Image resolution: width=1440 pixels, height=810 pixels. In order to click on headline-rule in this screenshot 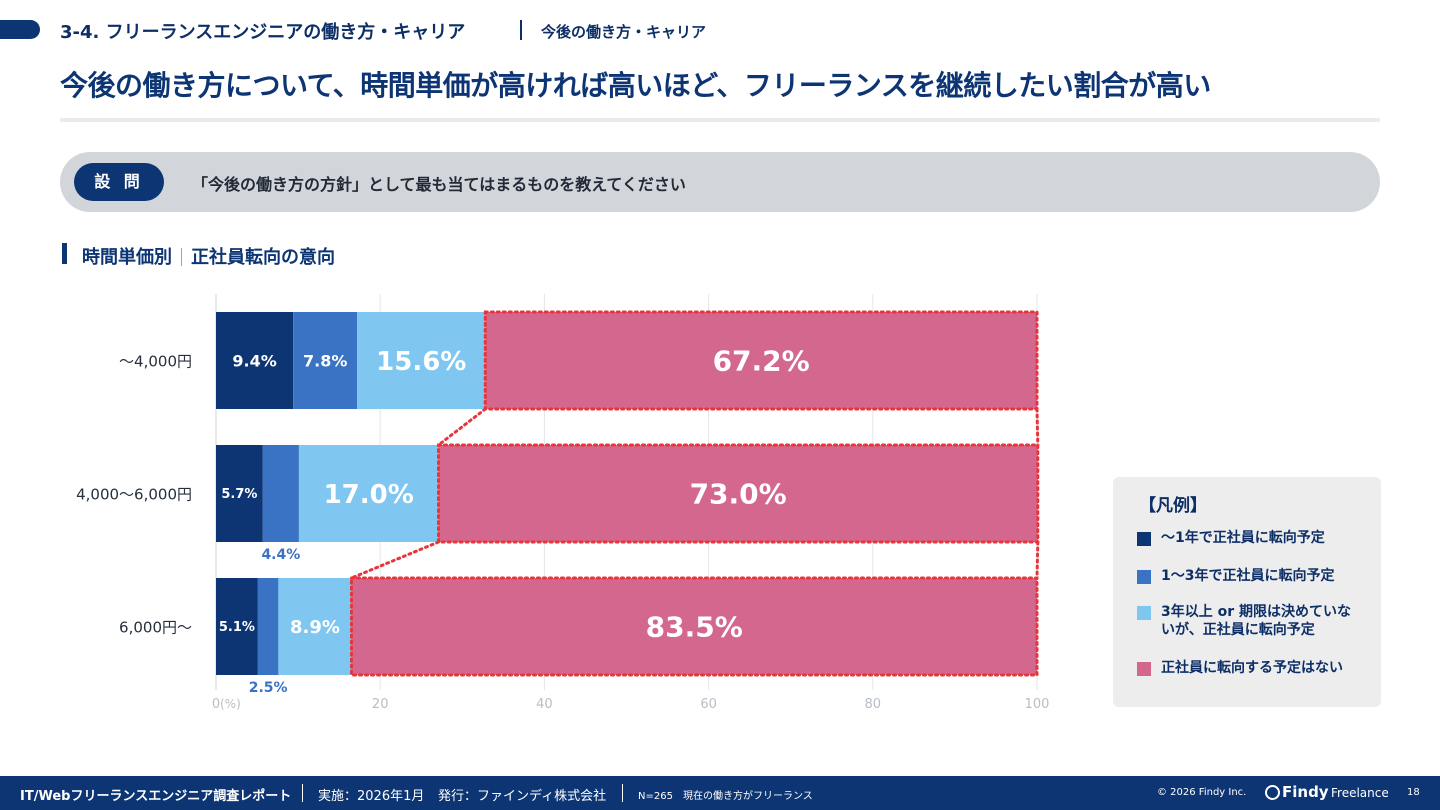, I will do `click(720, 120)`.